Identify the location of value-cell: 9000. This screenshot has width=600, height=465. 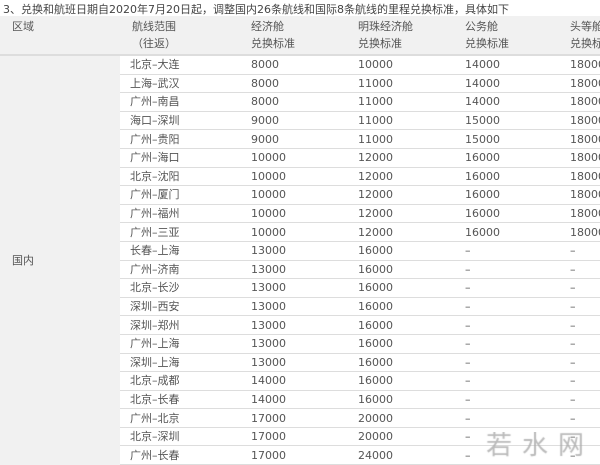
(304, 121).